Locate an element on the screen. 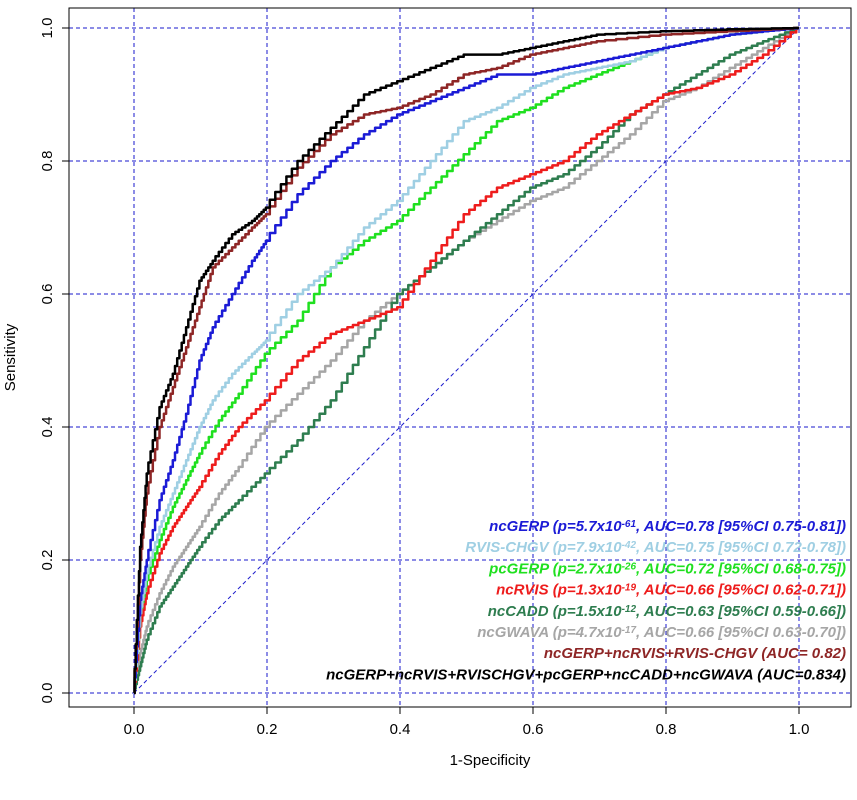  y-tick-label: 0.8 is located at coordinates (47, 161).